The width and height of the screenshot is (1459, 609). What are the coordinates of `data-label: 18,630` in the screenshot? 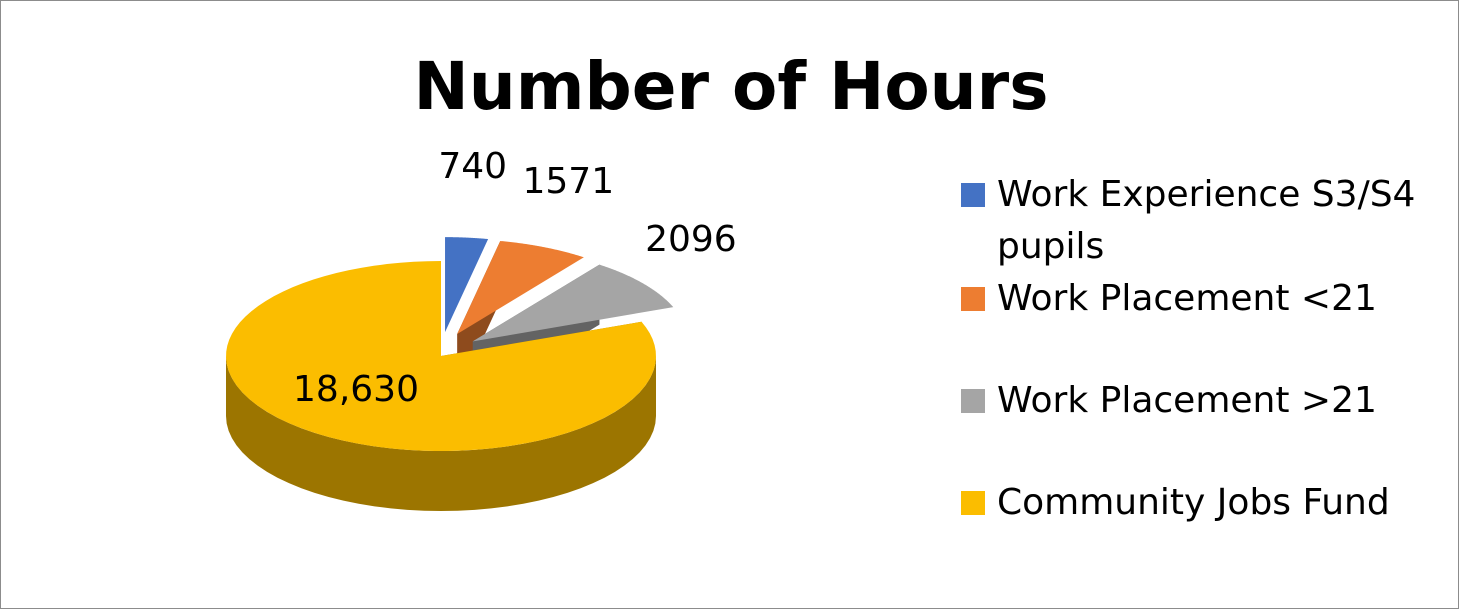 It's located at (356, 389).